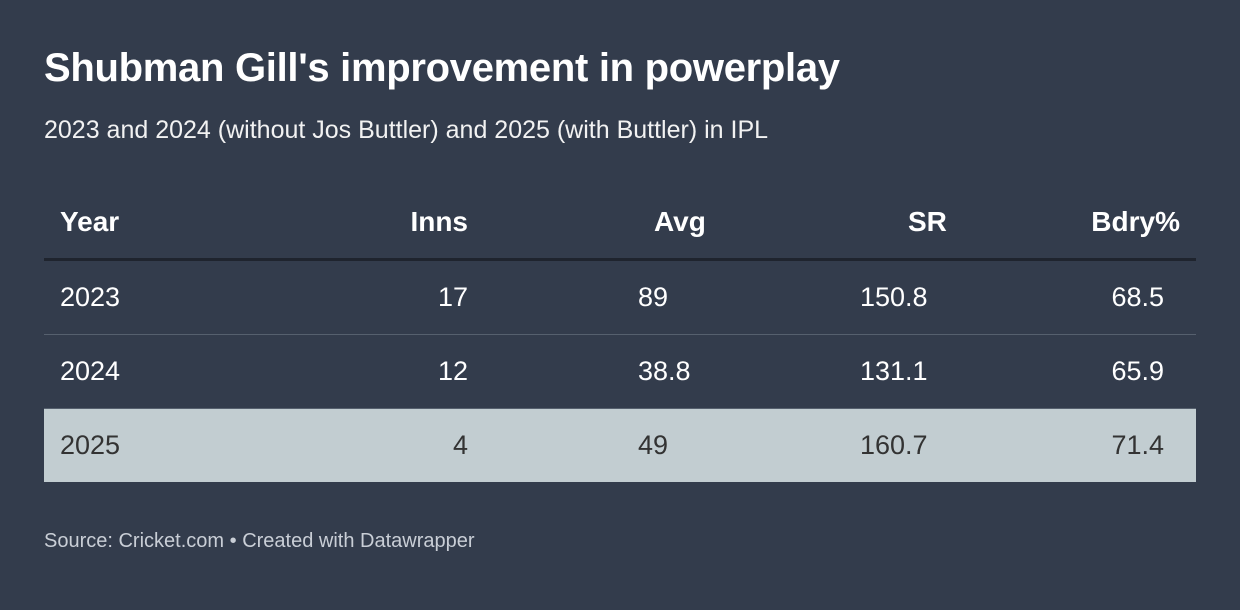 This screenshot has width=1240, height=610. I want to click on cell-inns: 17, so click(452, 297).